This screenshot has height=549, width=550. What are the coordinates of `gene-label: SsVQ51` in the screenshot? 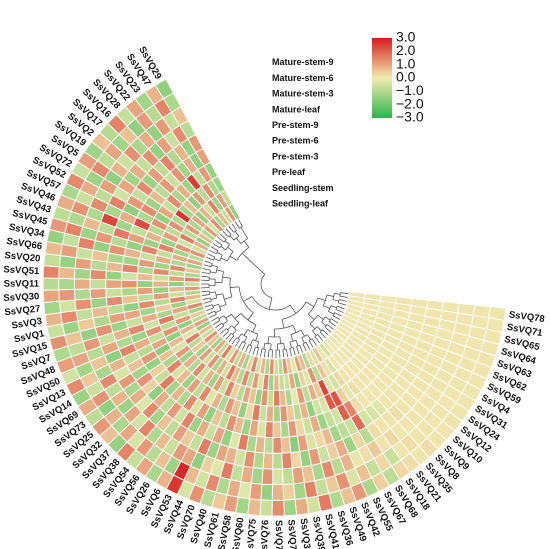 It's located at (21, 270).